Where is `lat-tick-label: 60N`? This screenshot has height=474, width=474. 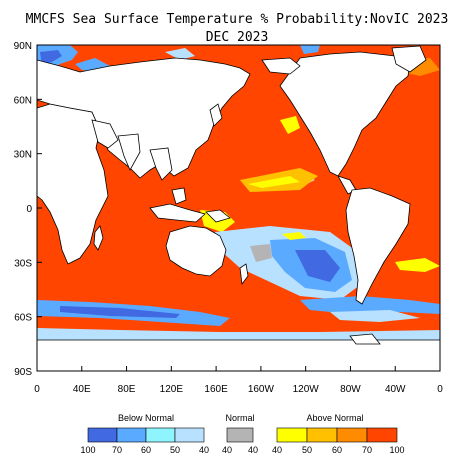
lat-tick-label: 60N is located at coordinates (23, 100).